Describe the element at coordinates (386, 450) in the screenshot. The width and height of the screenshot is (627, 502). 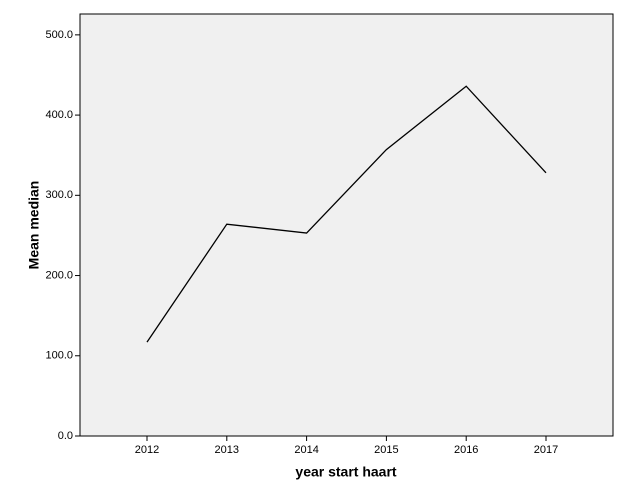
I see `x-tick-label: 2015` at that location.